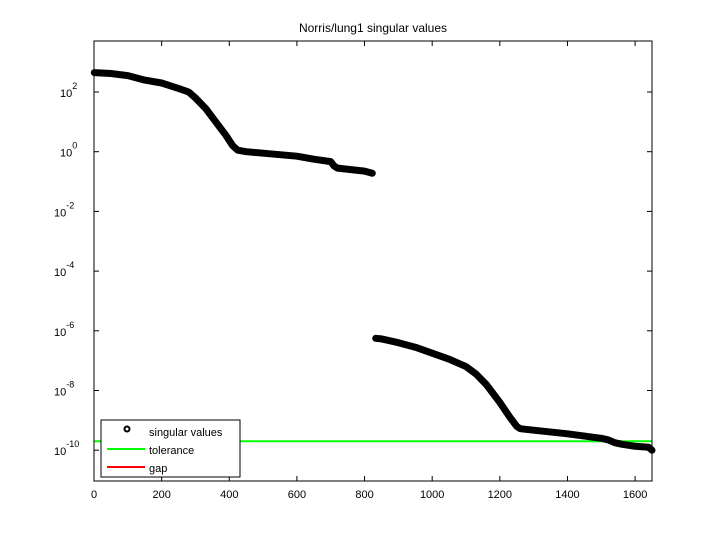 The width and height of the screenshot is (720, 545). Describe the element at coordinates (171, 451) in the screenshot. I see `legend-label: tolerance` at that location.